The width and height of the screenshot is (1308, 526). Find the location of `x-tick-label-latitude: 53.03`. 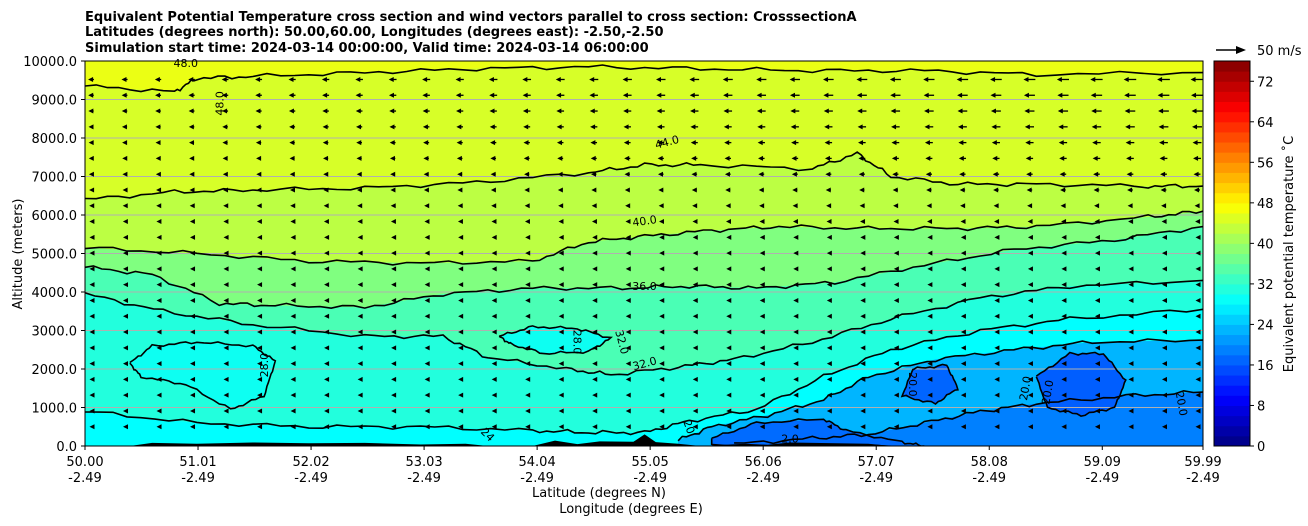

x-tick-label-latitude: 53.03 is located at coordinates (423, 462).